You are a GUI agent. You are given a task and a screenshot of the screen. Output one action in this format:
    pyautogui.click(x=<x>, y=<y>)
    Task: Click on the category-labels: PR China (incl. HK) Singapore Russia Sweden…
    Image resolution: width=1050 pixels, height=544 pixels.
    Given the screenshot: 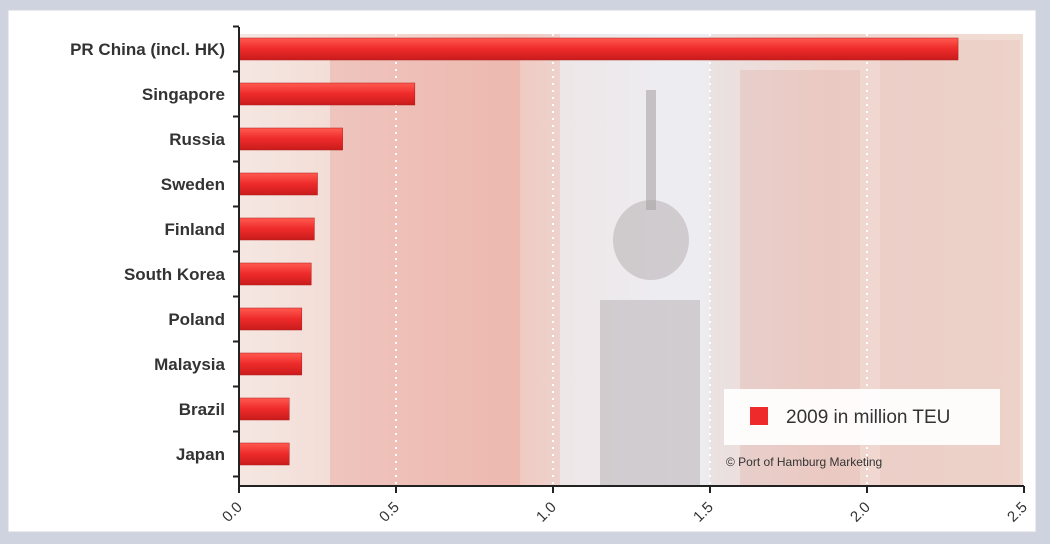 What is the action you would take?
    pyautogui.click(x=147, y=252)
    